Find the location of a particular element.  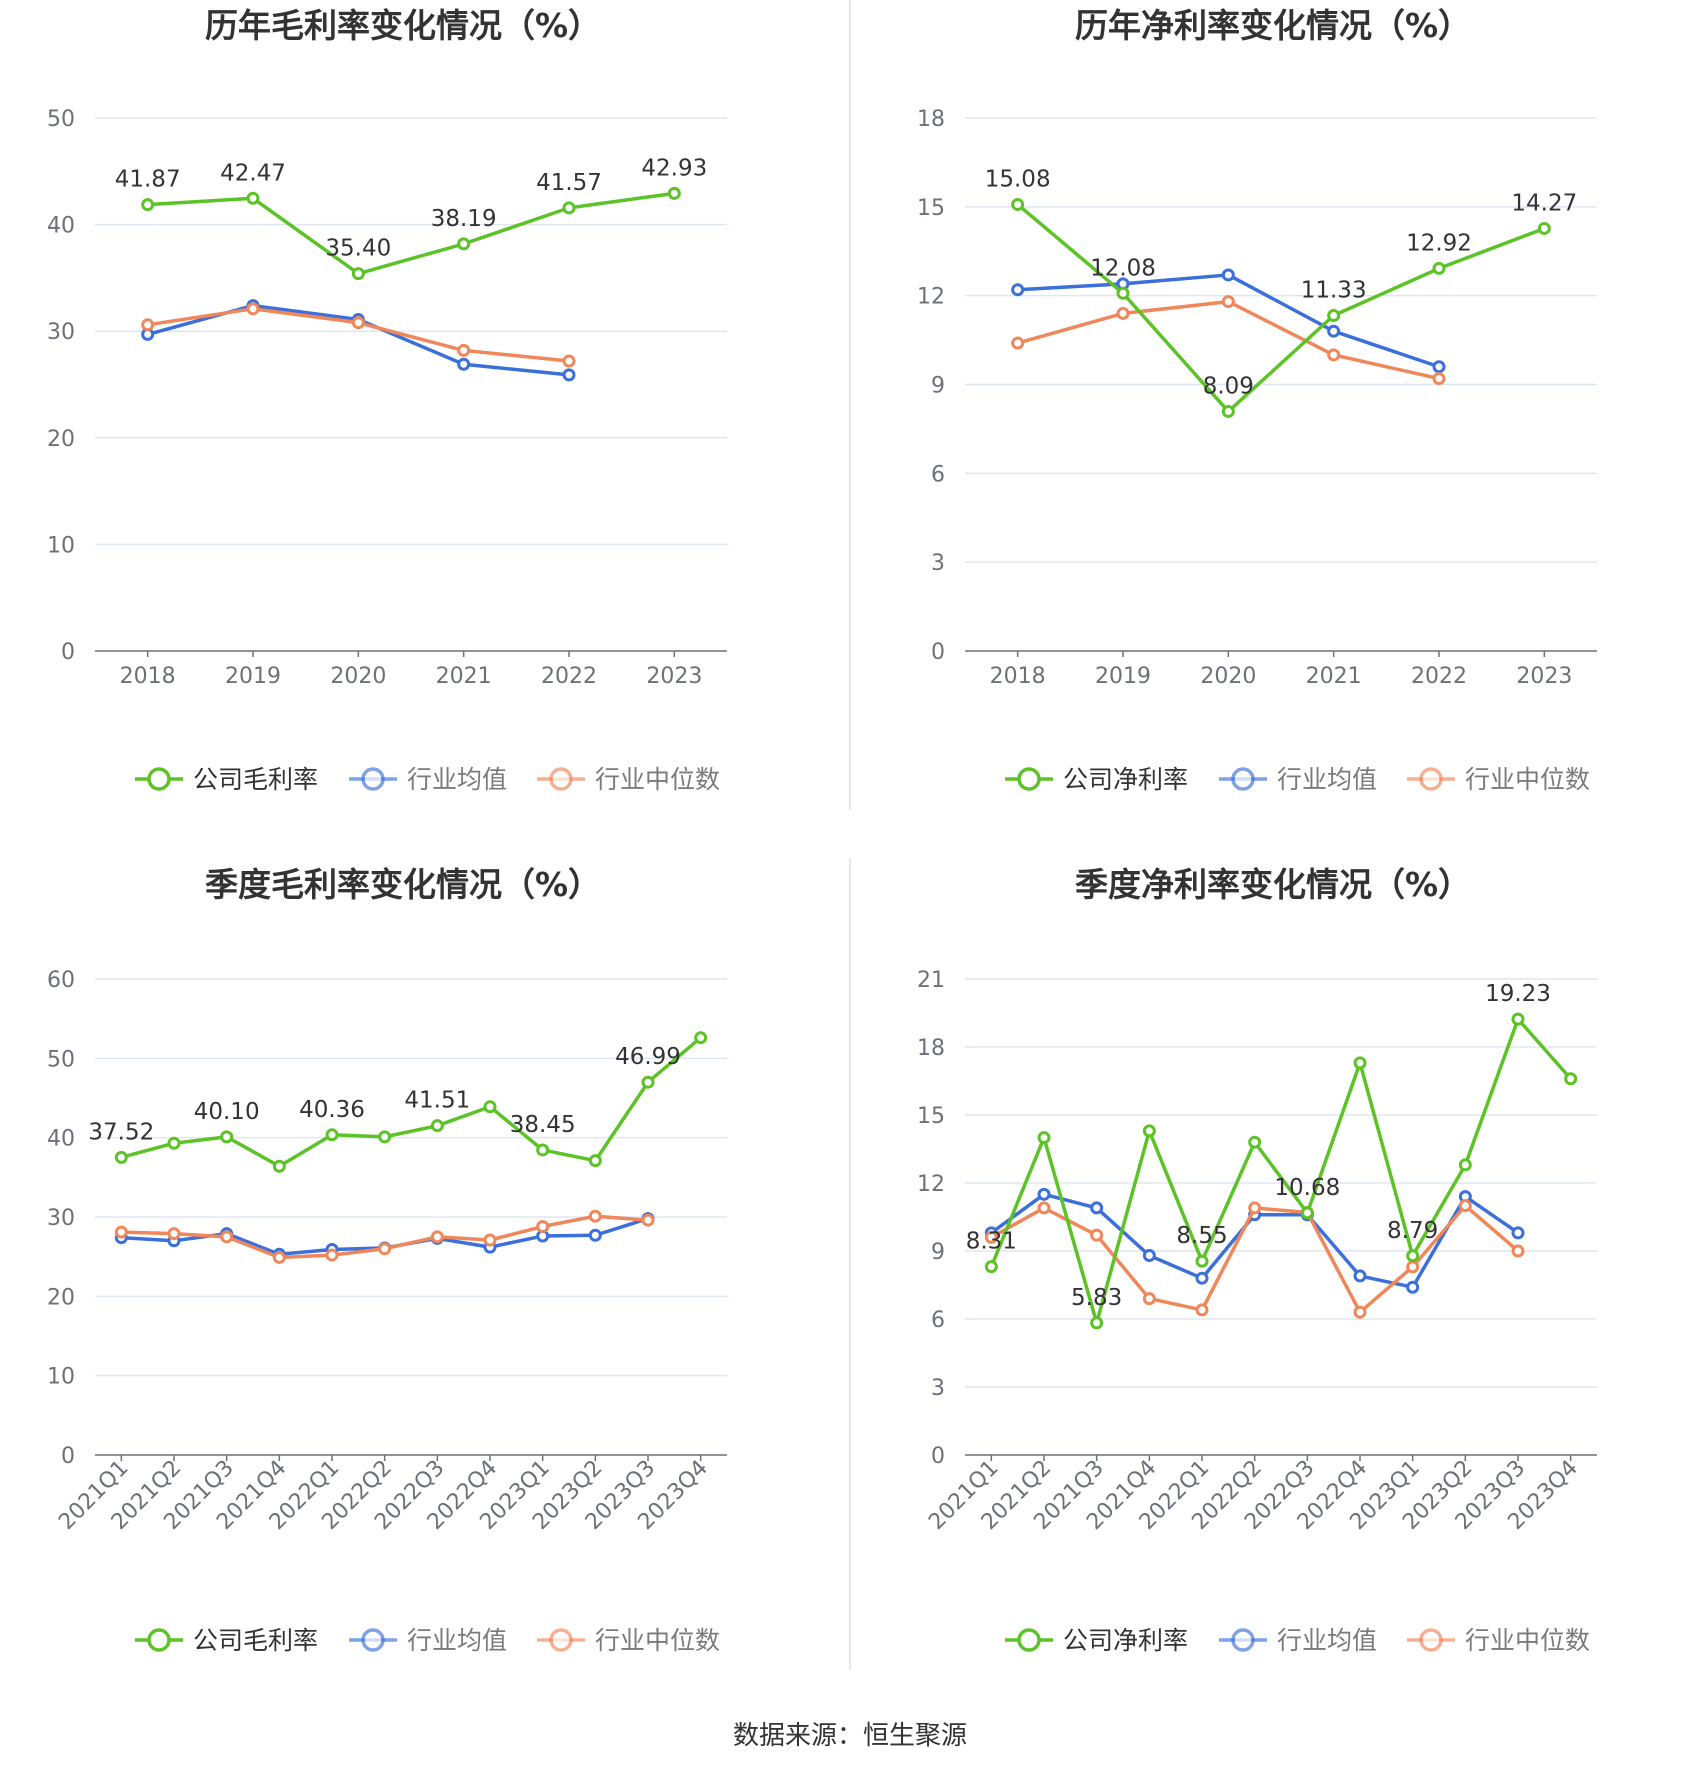

data-label: 5.83 is located at coordinates (1096, 1298).